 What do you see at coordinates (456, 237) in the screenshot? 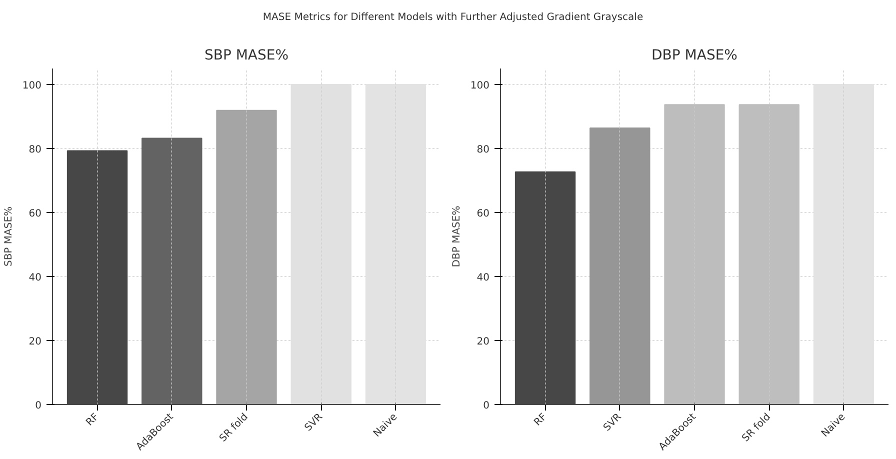
I see `y-axis-title: DBP MASE%` at bounding box center [456, 237].